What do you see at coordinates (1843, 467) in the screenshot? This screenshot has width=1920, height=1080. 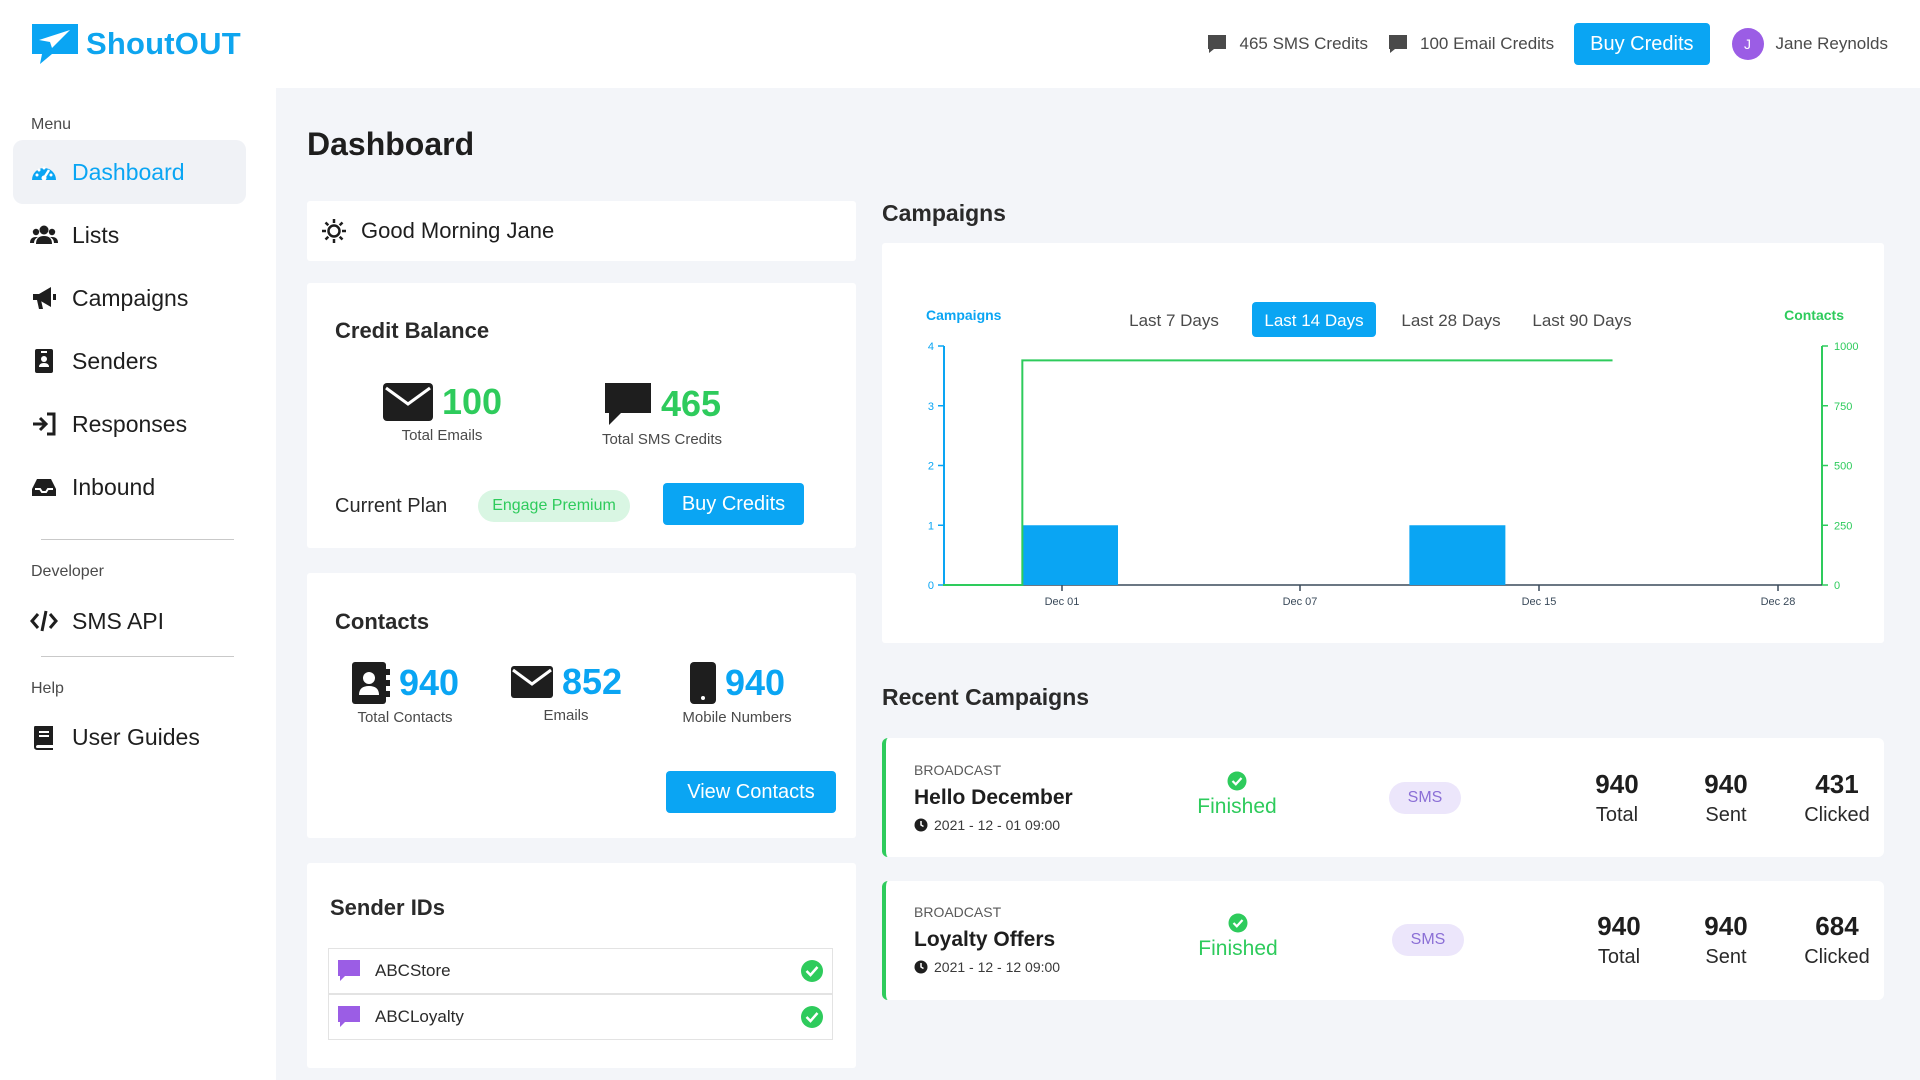 I see `right-tick-label: 500` at bounding box center [1843, 467].